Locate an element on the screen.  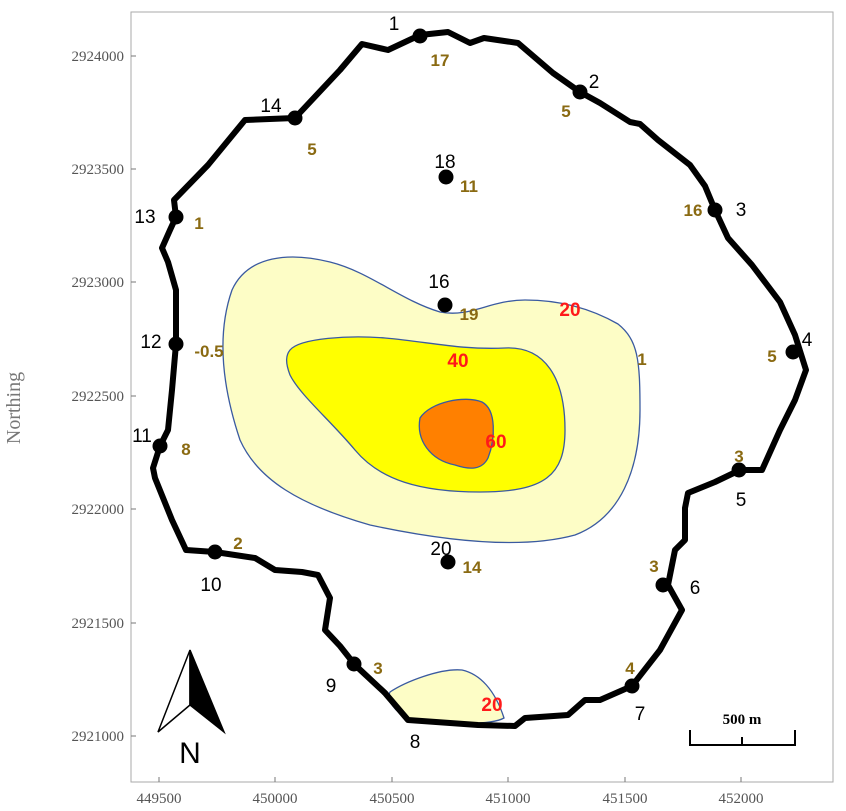
sample-point-id: 12 is located at coordinates (150, 342).